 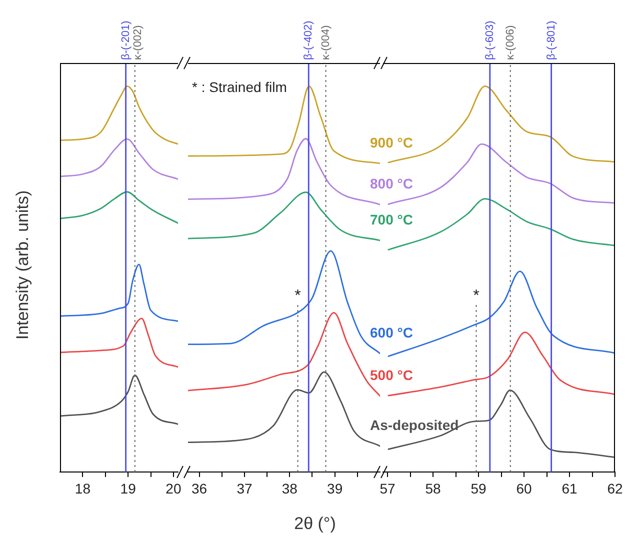 What do you see at coordinates (174, 488) in the screenshot?
I see `x-tick-label: 20` at bounding box center [174, 488].